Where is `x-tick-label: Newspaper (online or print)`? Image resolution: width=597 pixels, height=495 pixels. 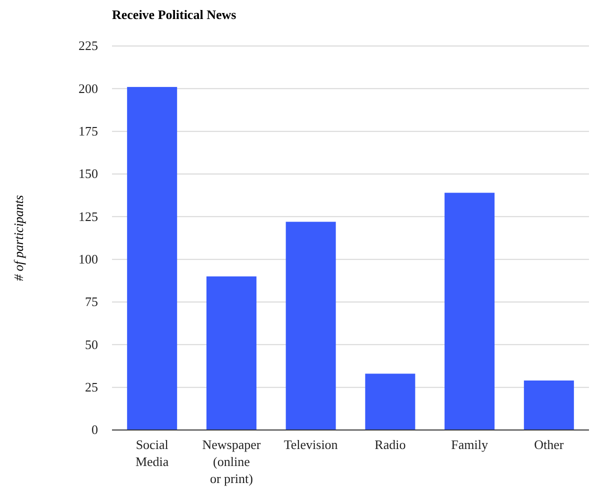 x-tick-label: Newspaper (online or print) is located at coordinates (232, 461).